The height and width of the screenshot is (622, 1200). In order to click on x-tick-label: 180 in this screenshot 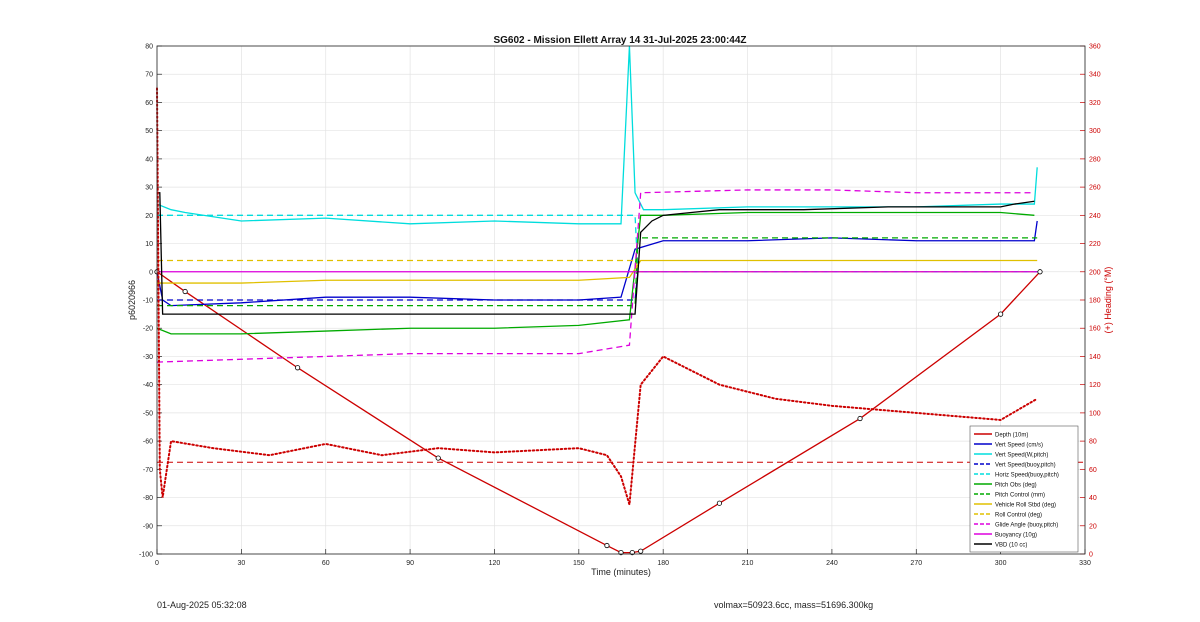, I will do `click(663, 563)`.